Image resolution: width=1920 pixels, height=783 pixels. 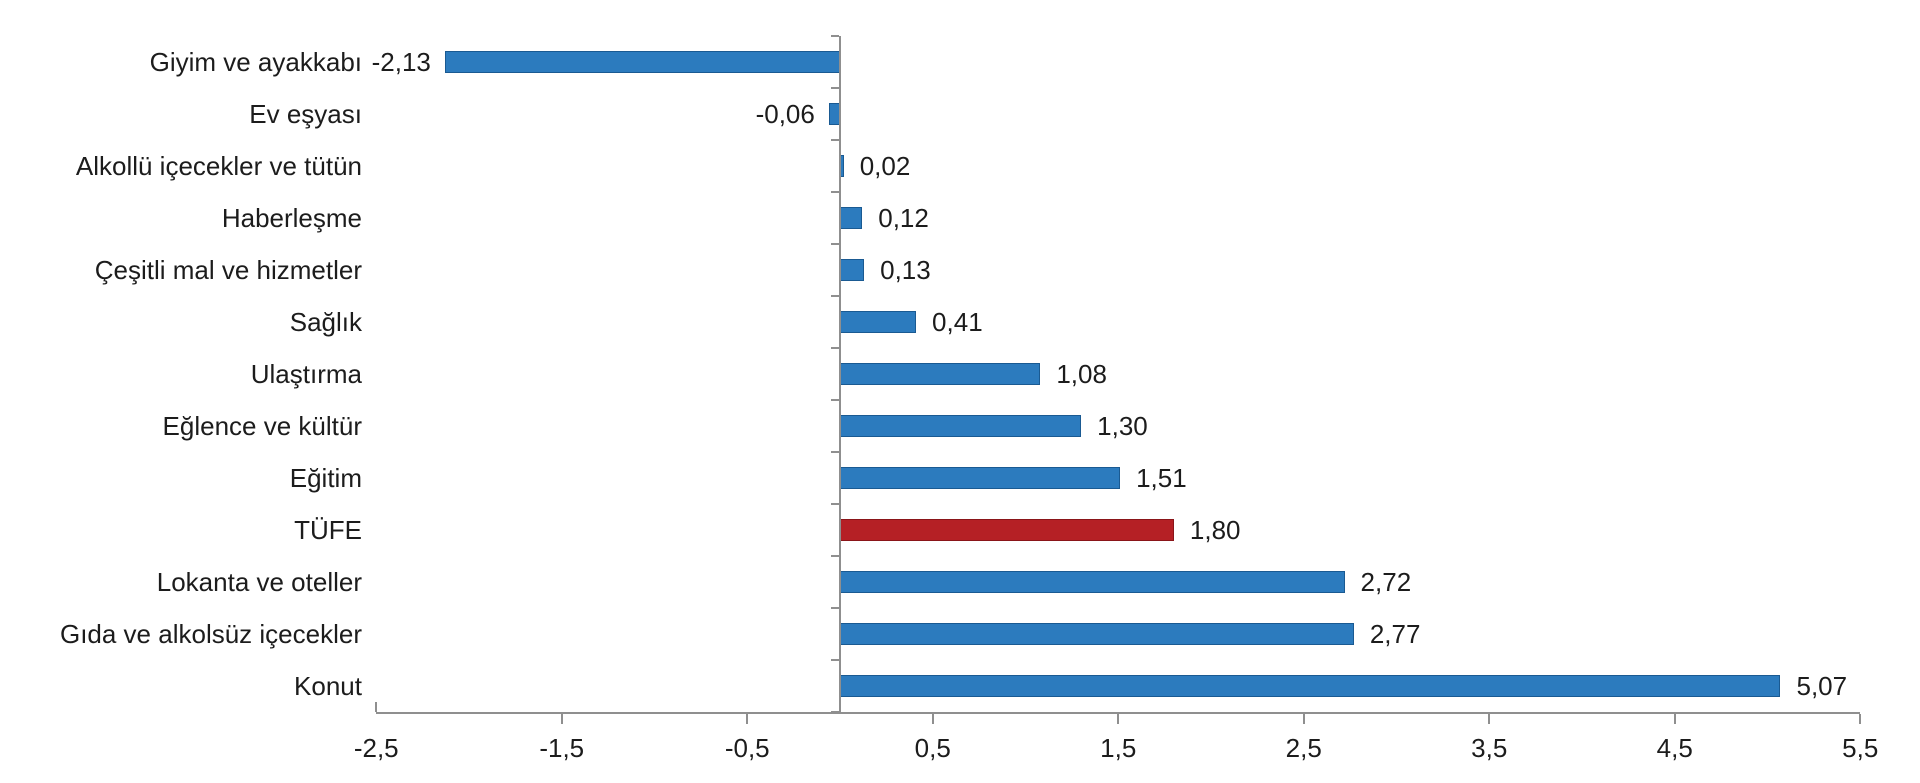 What do you see at coordinates (328, 530) in the screenshot?
I see `category-label: TÜFE` at bounding box center [328, 530].